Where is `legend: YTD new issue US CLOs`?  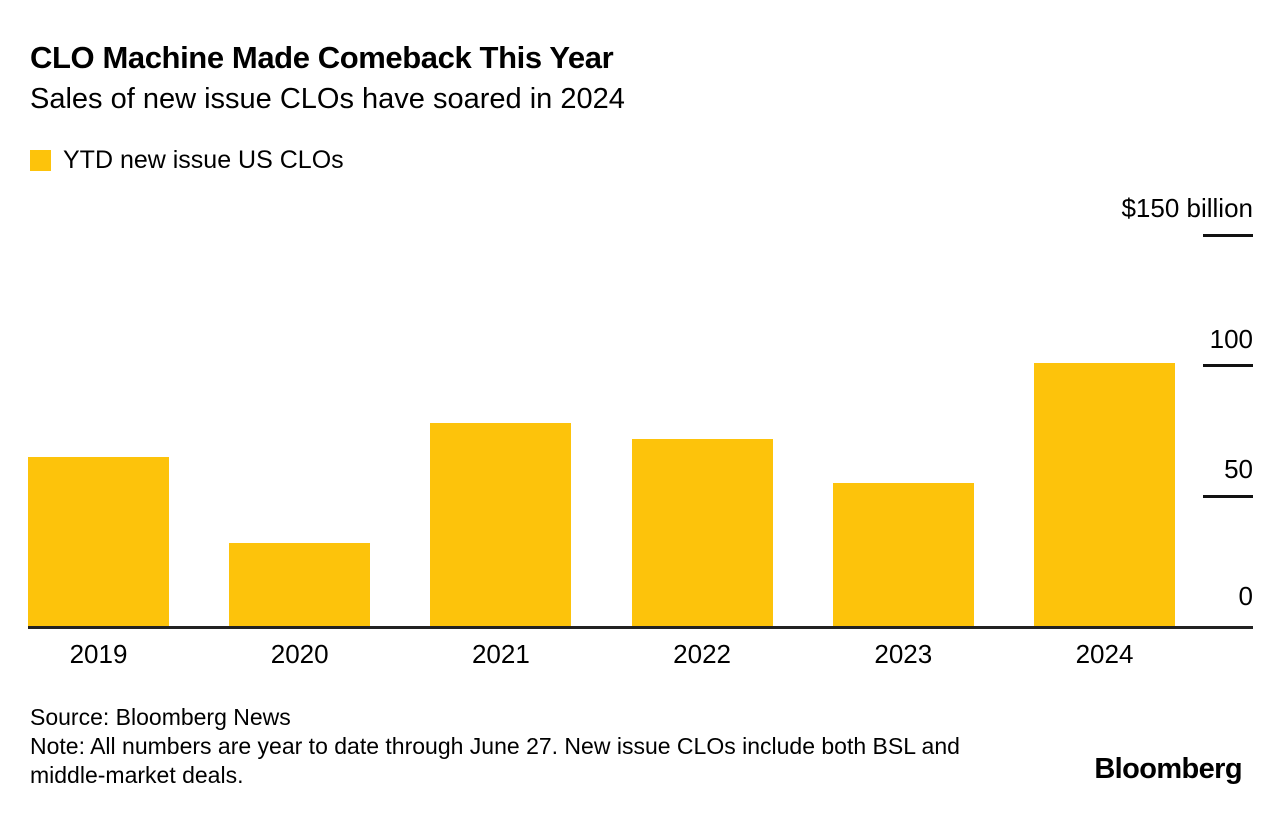
legend: YTD new issue US CLOs is located at coordinates (187, 160).